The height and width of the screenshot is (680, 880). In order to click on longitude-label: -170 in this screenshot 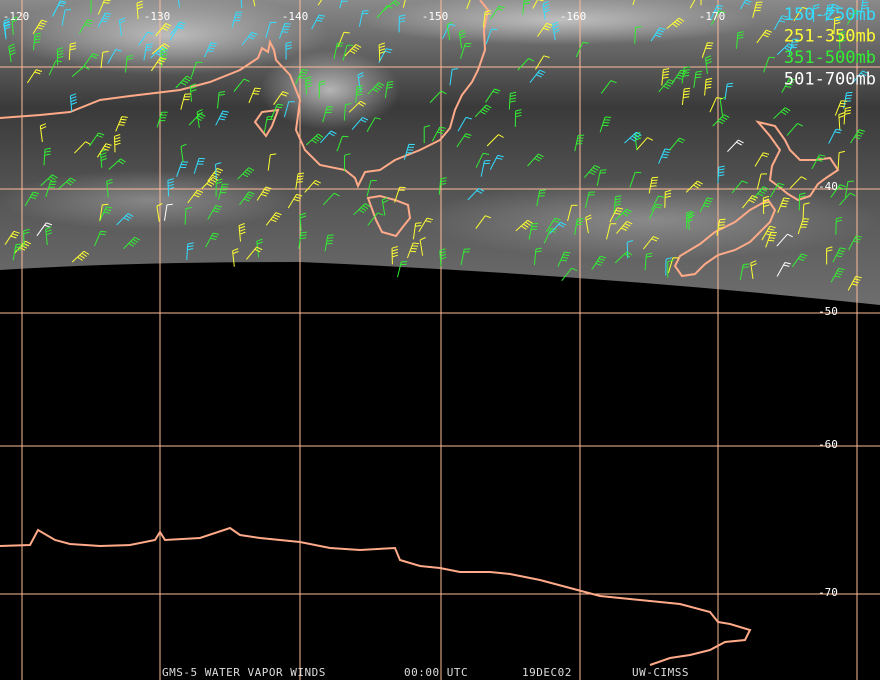, I will do `click(712, 16)`.